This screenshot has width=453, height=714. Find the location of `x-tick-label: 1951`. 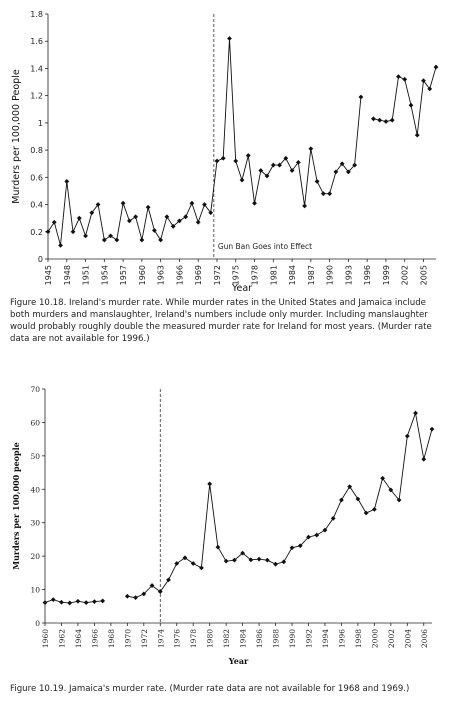

x-tick-label: 1951 is located at coordinates (86, 275).